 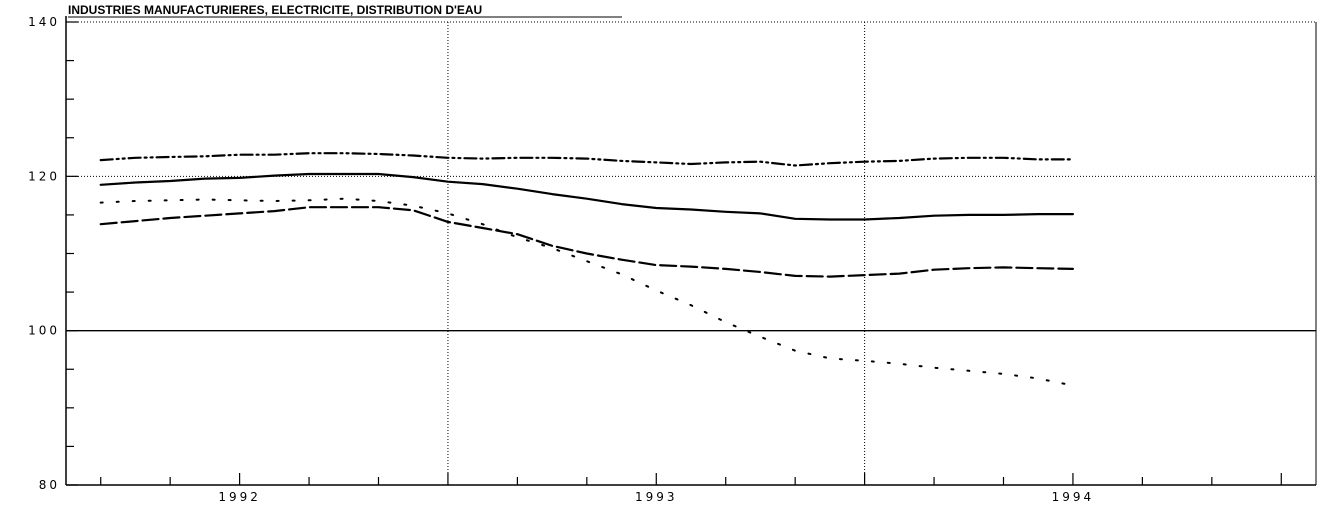 I want to click on y-tick-label-140: 140, so click(x=44, y=22).